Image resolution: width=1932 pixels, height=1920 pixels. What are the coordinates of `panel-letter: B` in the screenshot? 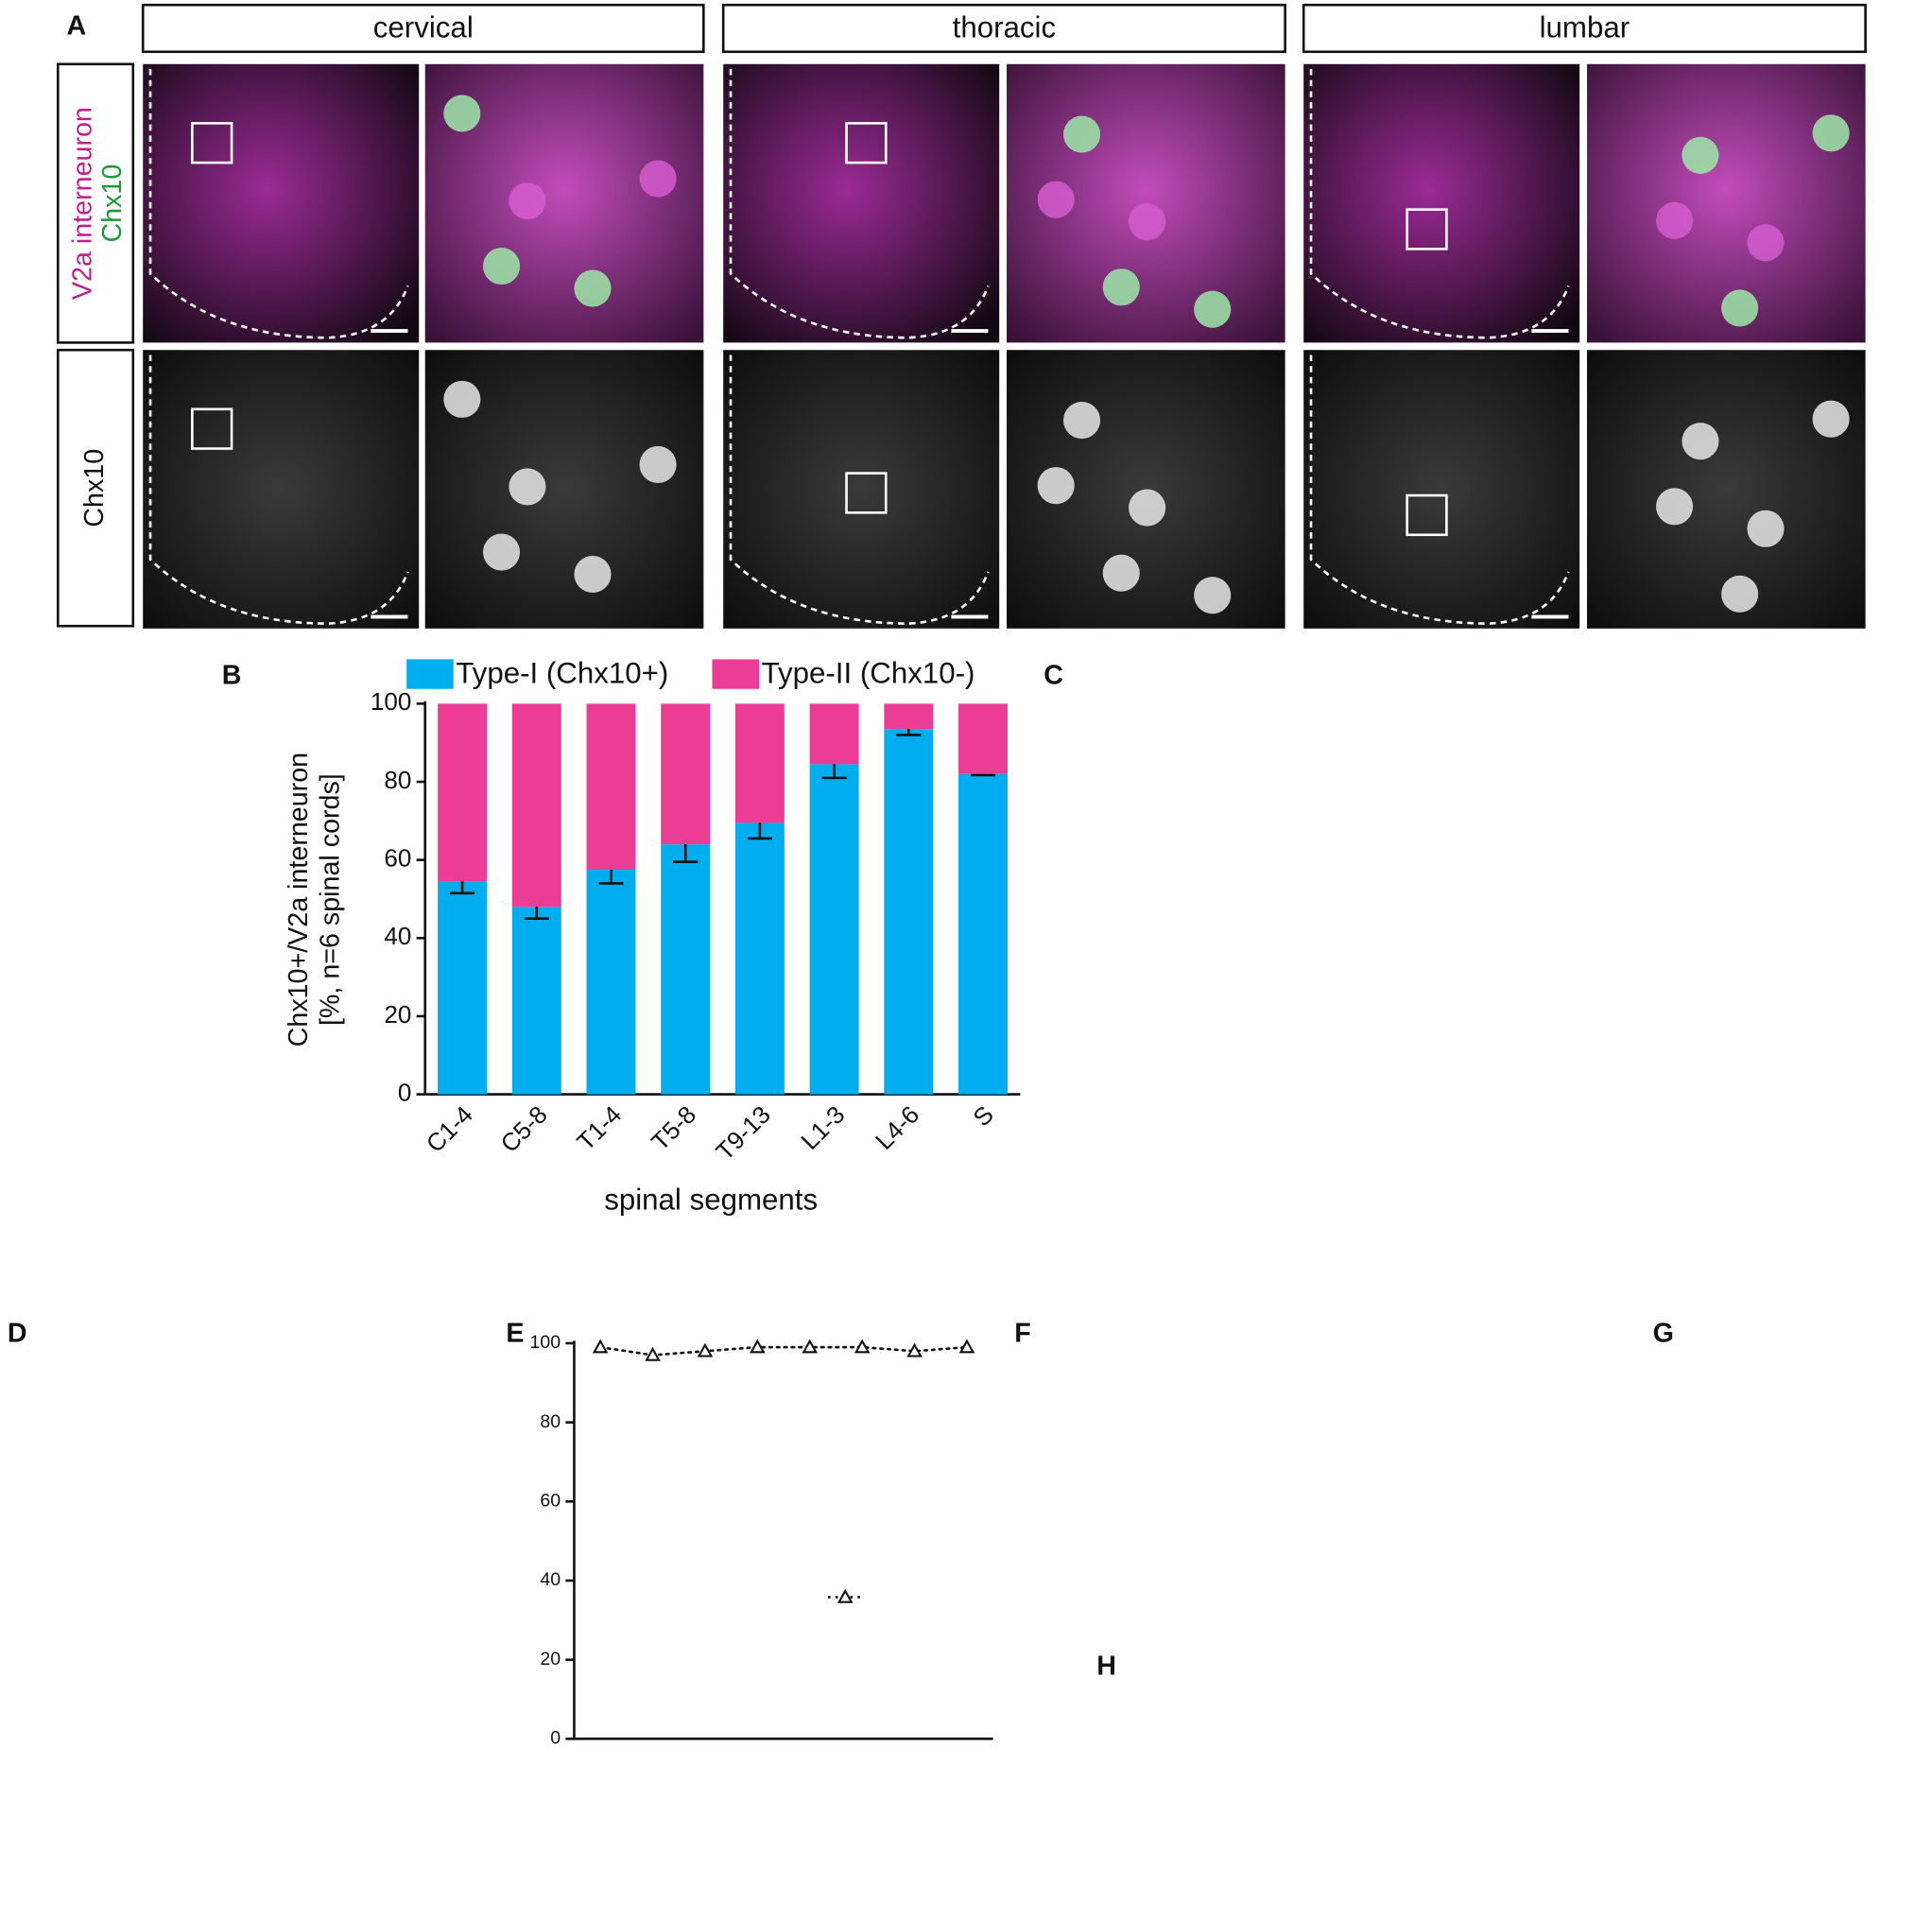 It's located at (232, 675).